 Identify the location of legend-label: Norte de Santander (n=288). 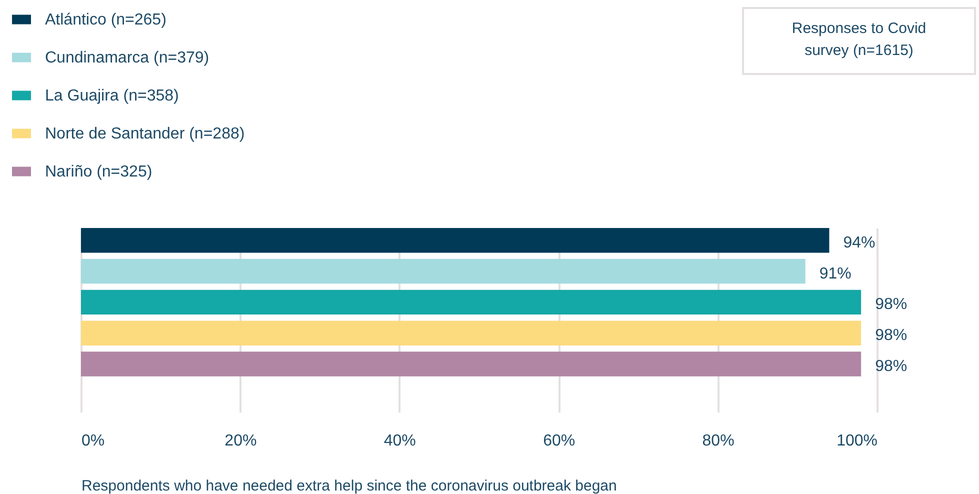
(145, 134).